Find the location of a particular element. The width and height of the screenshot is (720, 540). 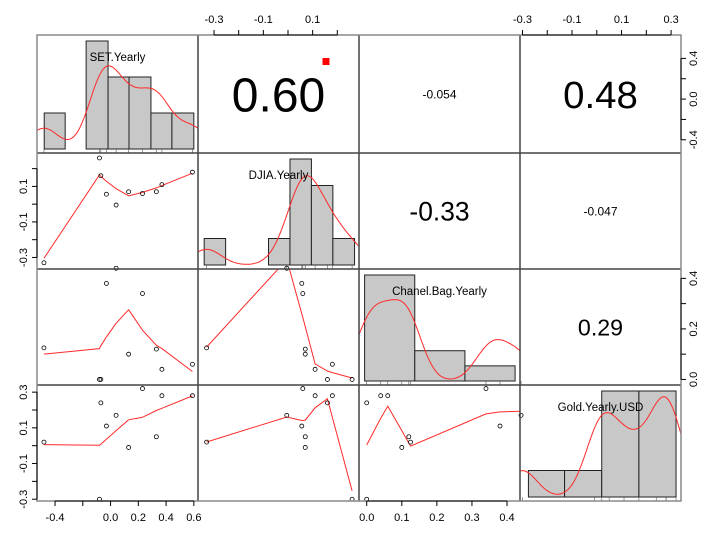

significance-marker is located at coordinates (326, 61).